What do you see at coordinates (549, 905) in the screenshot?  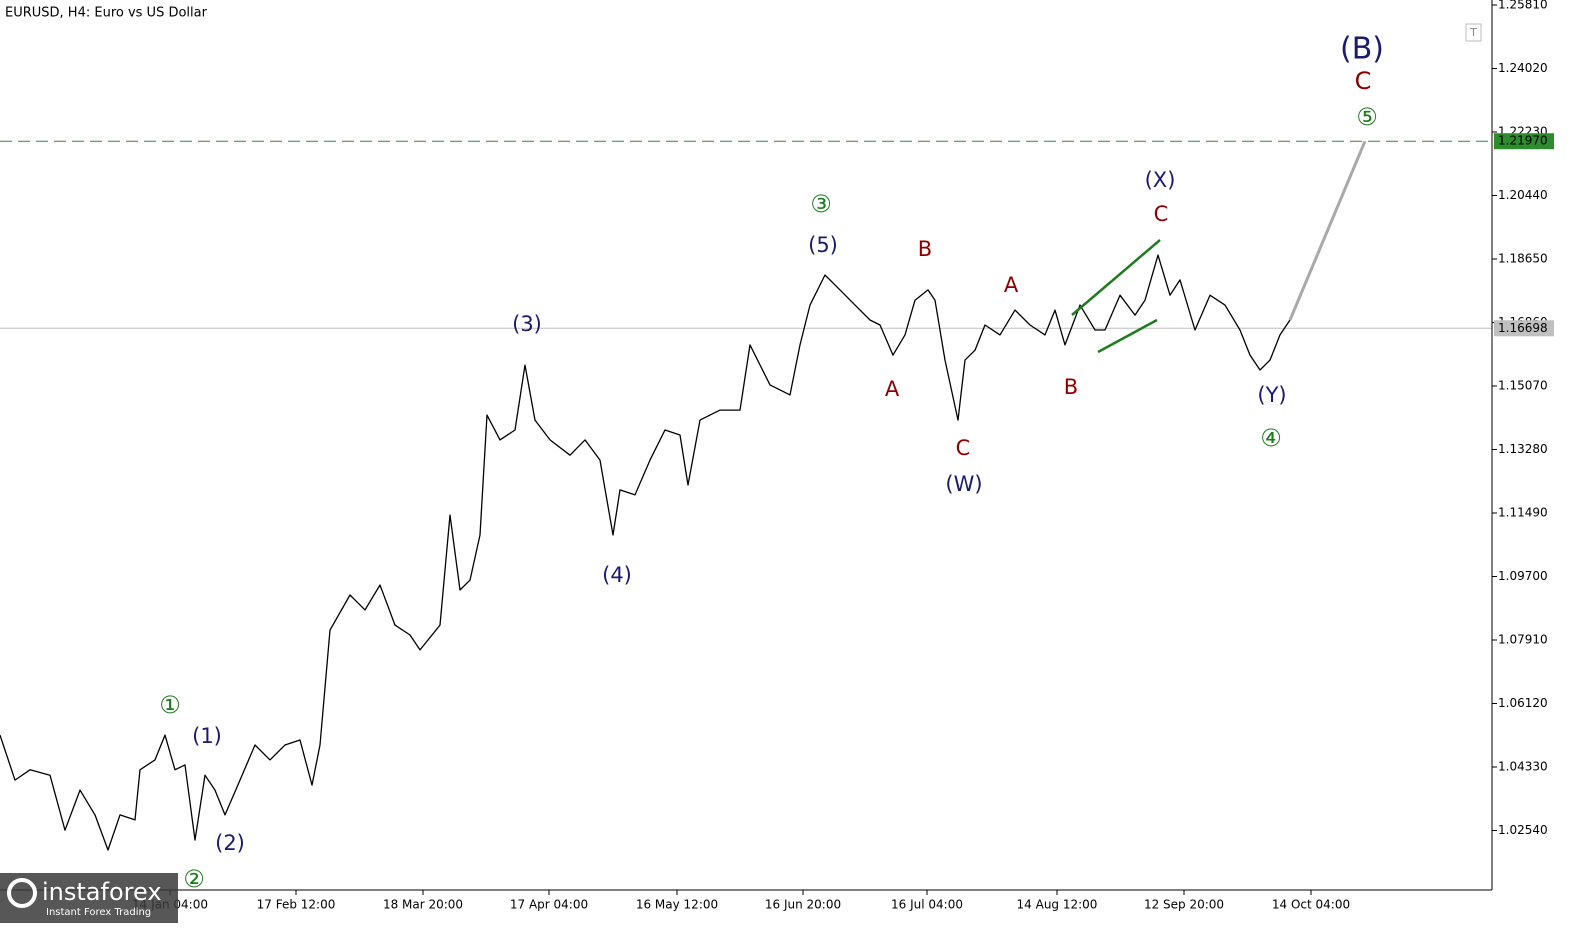 I see `x-tick-label: 17 Apr 04:00` at bounding box center [549, 905].